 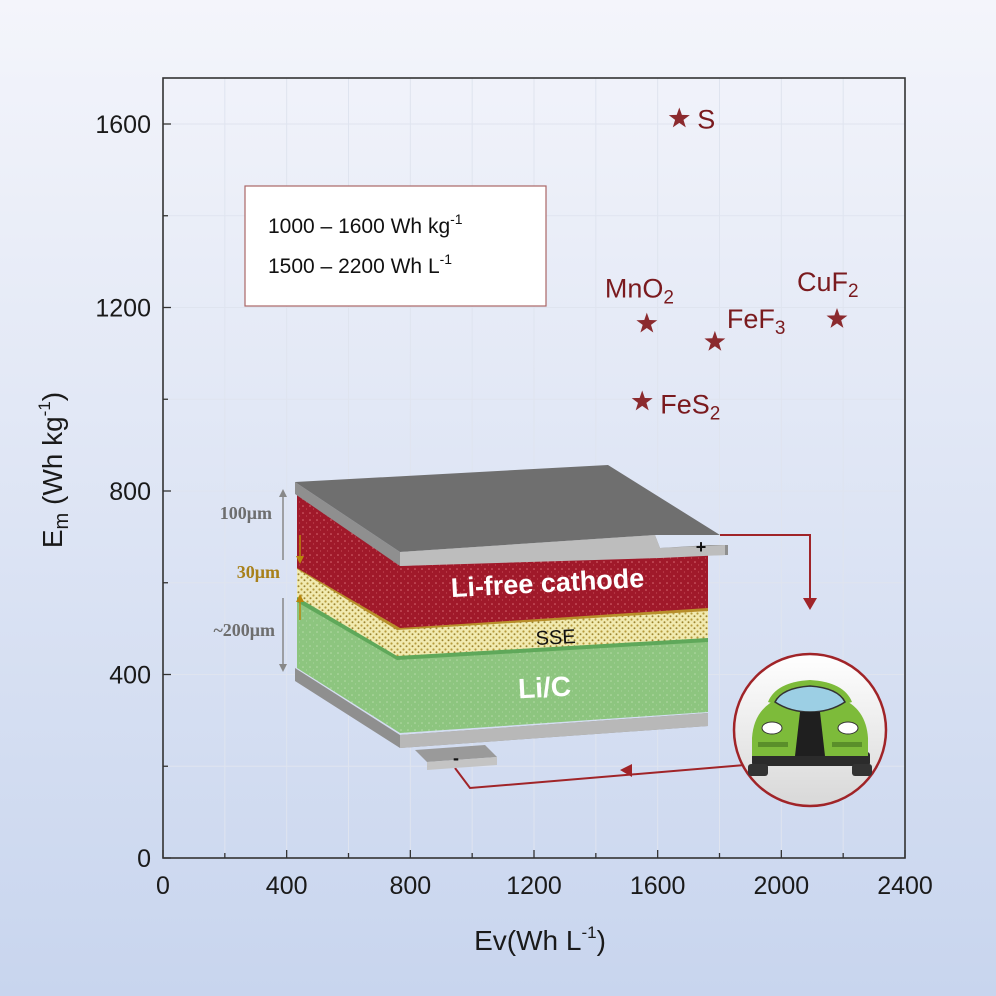 What do you see at coordinates (544, 688) in the screenshot?
I see `anode-label: Li/C` at bounding box center [544, 688].